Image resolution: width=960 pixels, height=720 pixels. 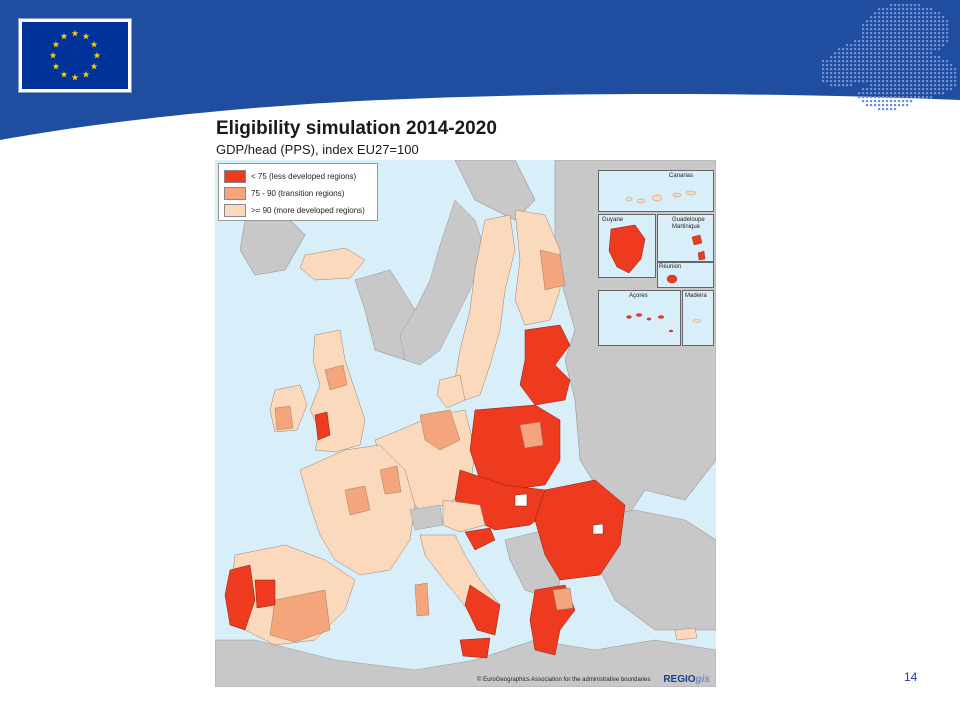 I want to click on legend-item: >= 90 (more developed regions), so click(x=298, y=210).